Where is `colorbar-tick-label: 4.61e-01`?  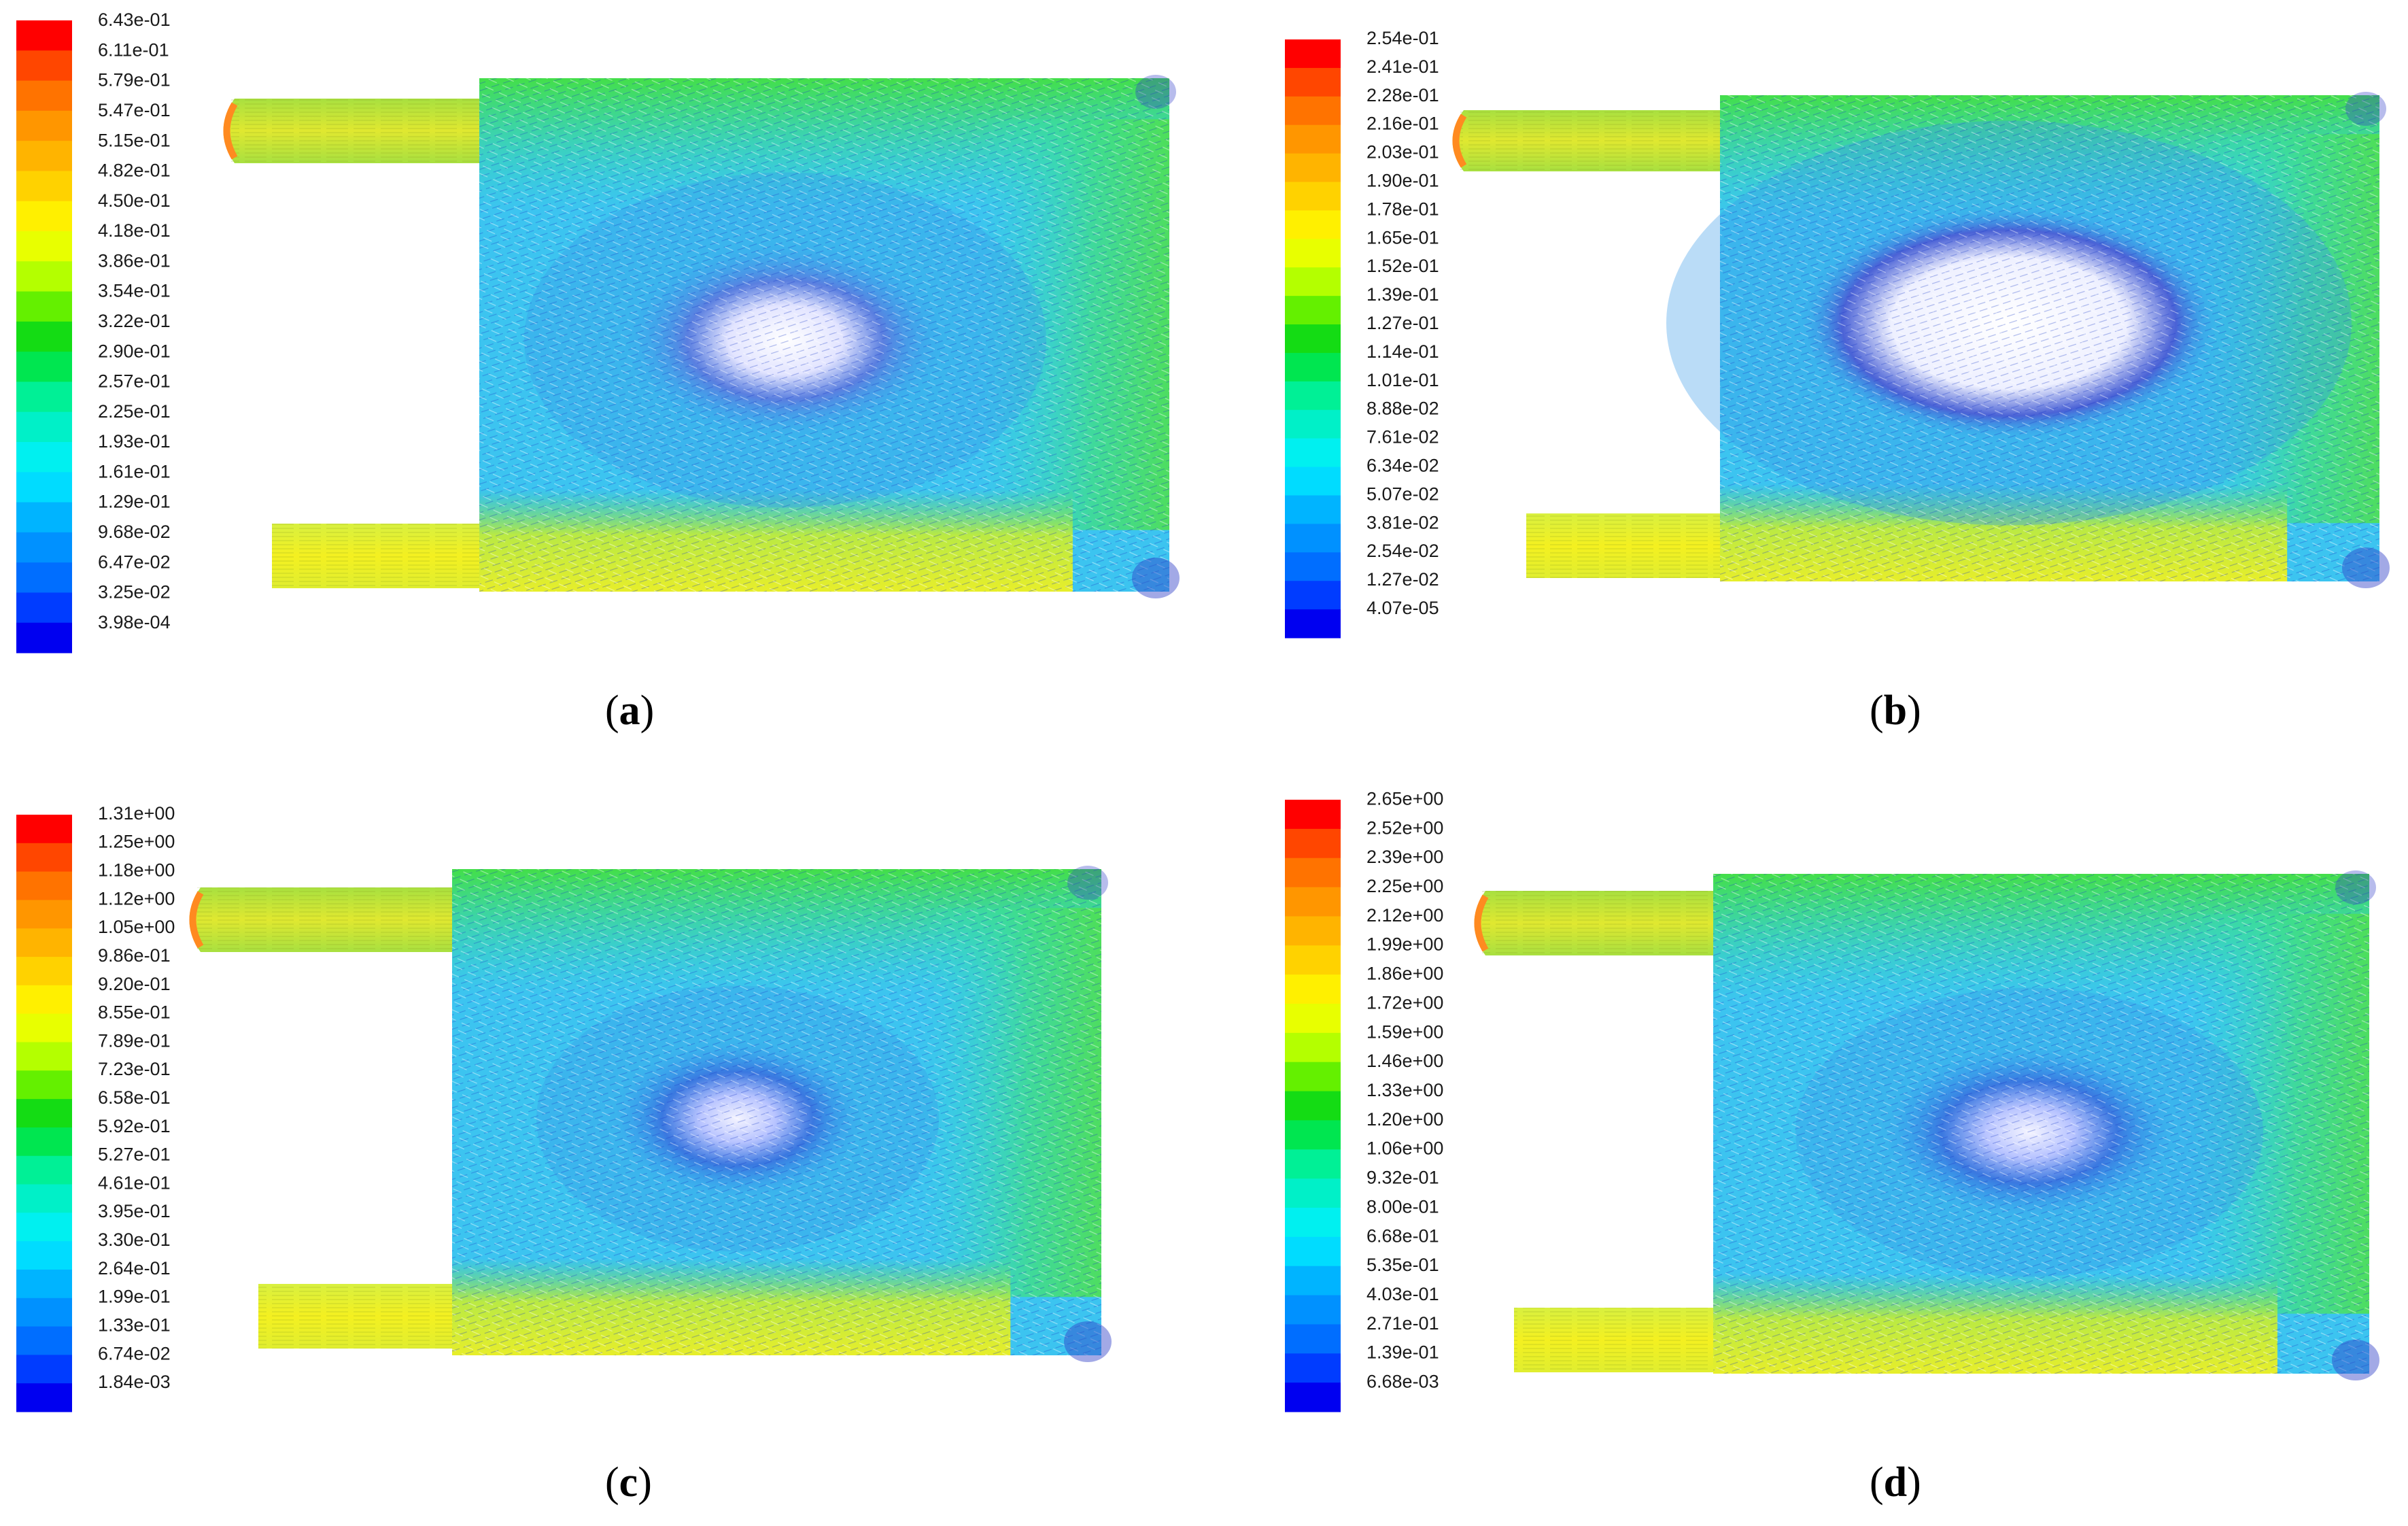
colorbar-tick-label: 4.61e-01 is located at coordinates (134, 1182).